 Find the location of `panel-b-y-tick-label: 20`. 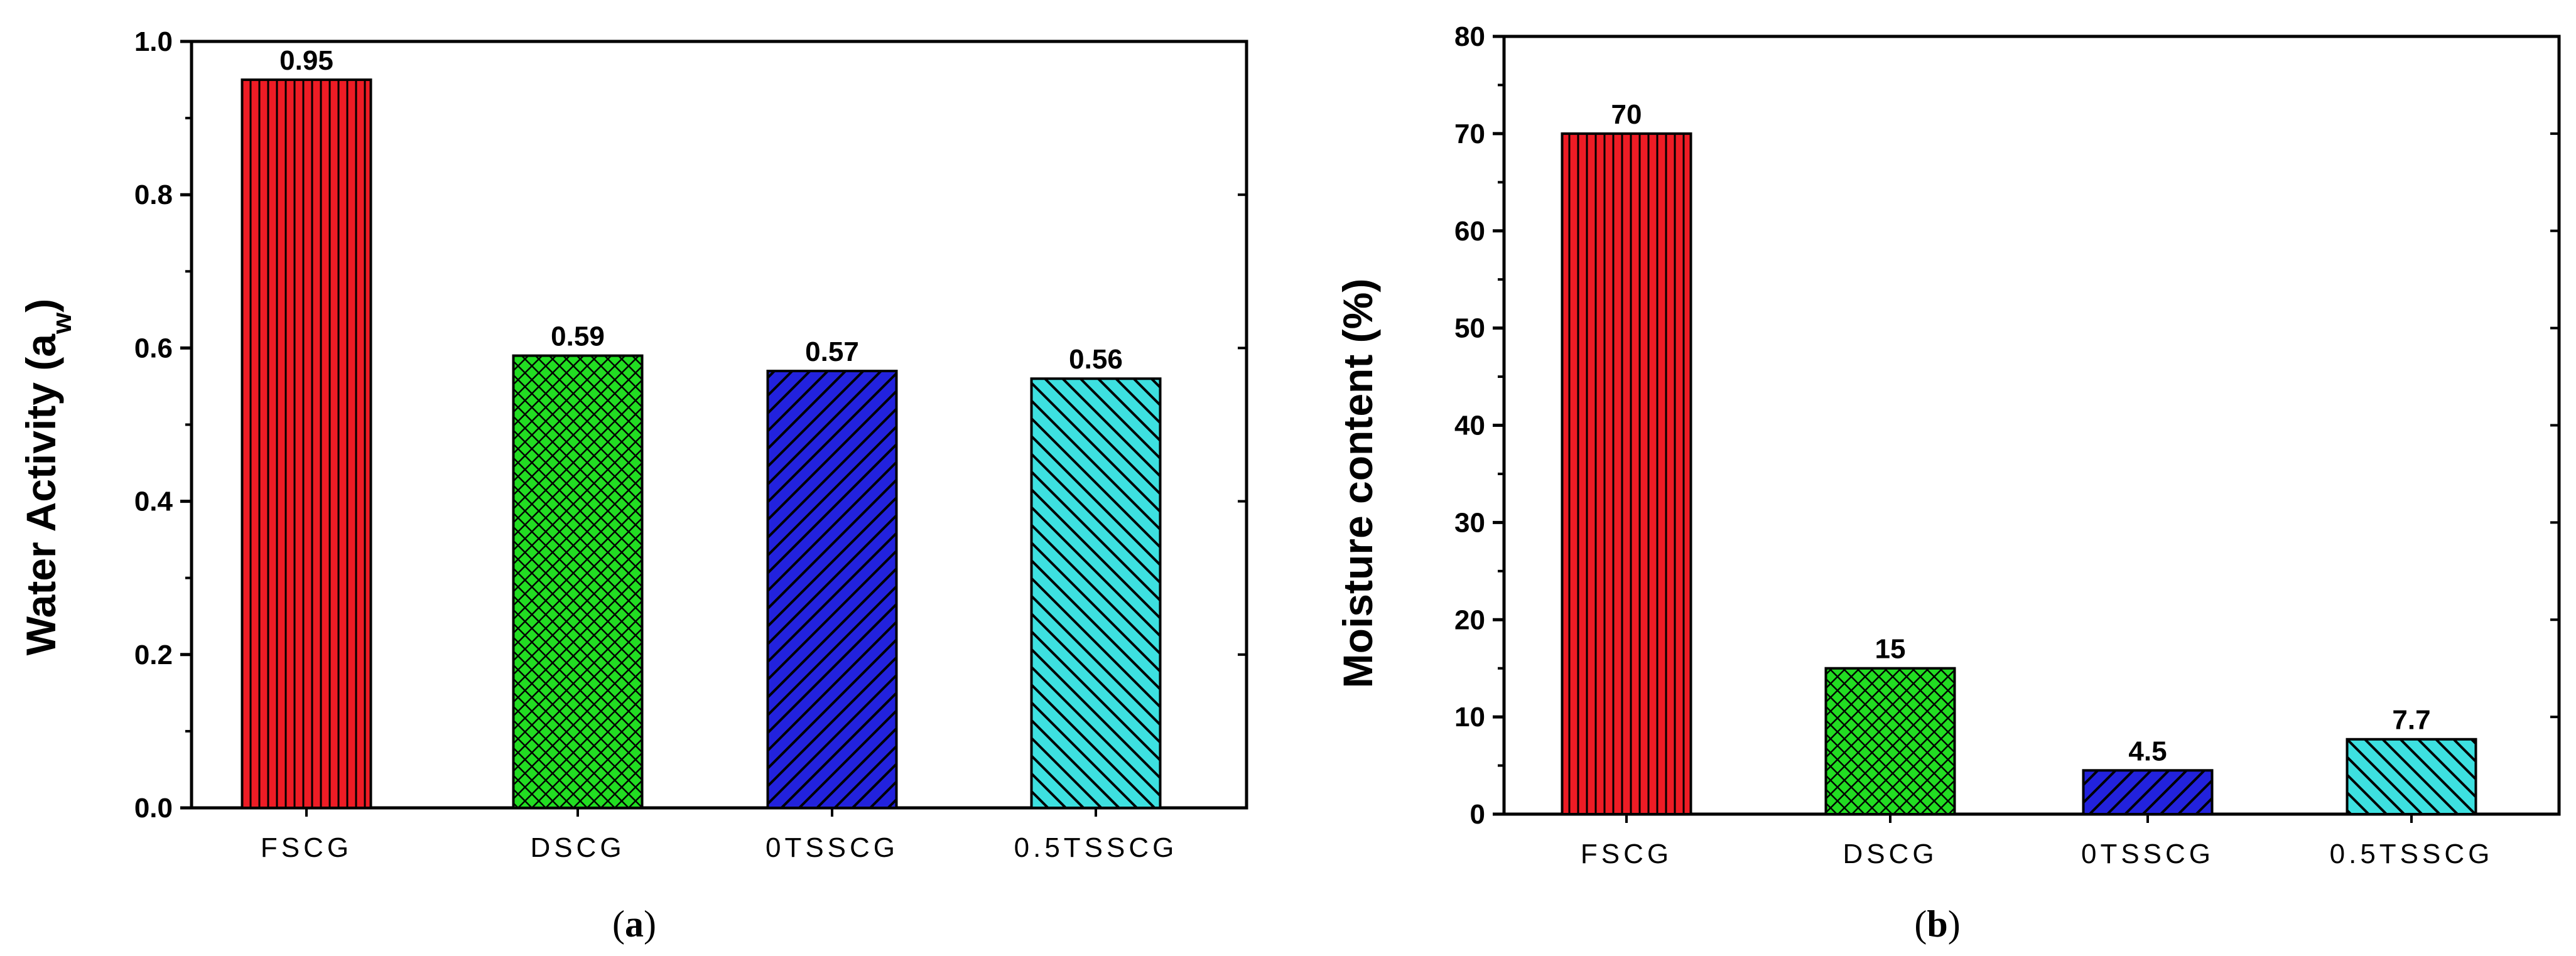

panel-b-y-tick-label: 20 is located at coordinates (1469, 619).